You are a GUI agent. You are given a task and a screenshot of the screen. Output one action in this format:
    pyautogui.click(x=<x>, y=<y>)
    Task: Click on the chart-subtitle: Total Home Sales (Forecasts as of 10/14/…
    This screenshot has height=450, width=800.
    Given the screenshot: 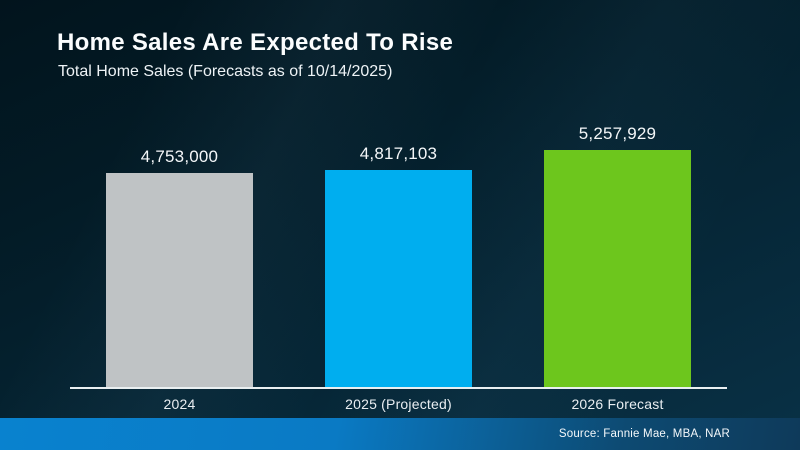 What is the action you would take?
    pyautogui.click(x=225, y=71)
    